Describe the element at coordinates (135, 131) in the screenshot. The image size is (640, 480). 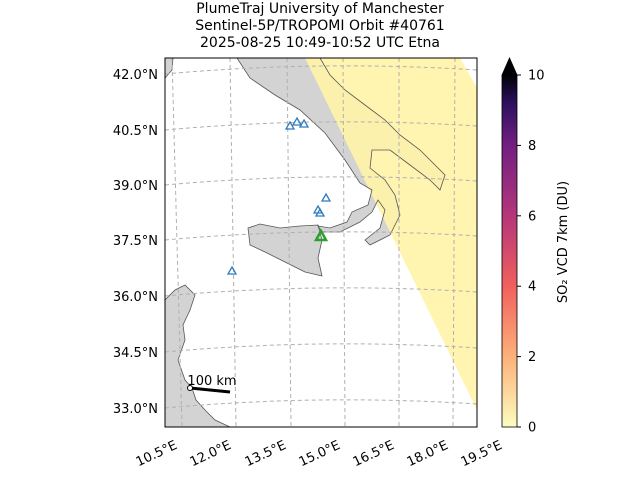
I see `lat-label: 40.5°N` at that location.